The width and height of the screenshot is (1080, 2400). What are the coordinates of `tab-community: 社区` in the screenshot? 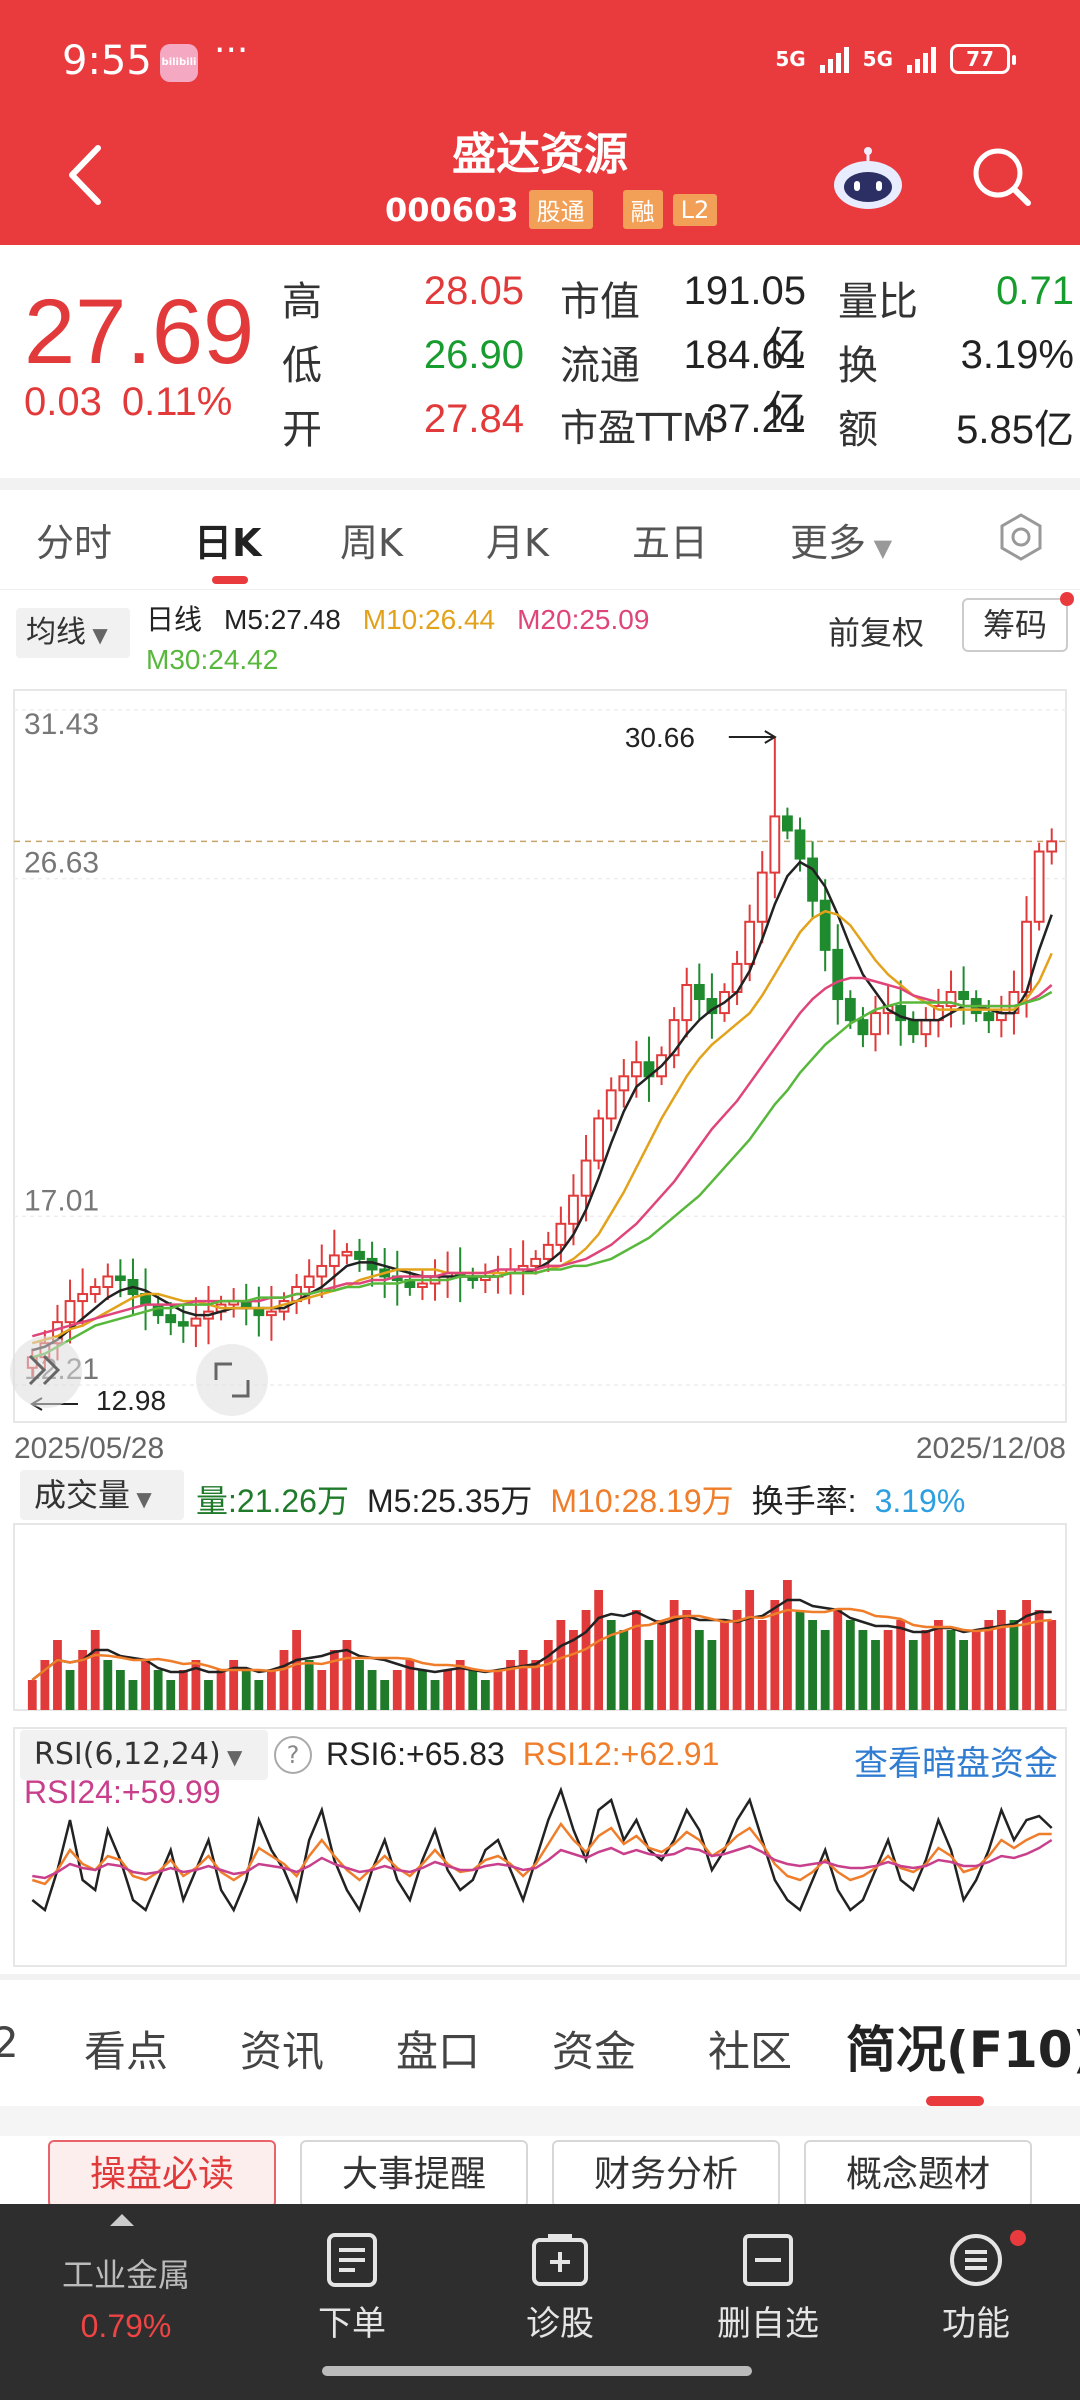 It's located at (750, 2051).